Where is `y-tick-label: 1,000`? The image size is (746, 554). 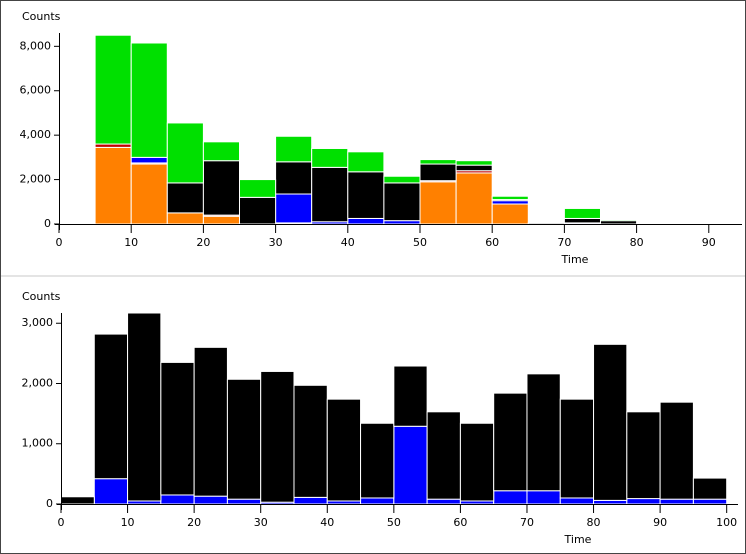 y-tick-label: 1,000 is located at coordinates (38, 443).